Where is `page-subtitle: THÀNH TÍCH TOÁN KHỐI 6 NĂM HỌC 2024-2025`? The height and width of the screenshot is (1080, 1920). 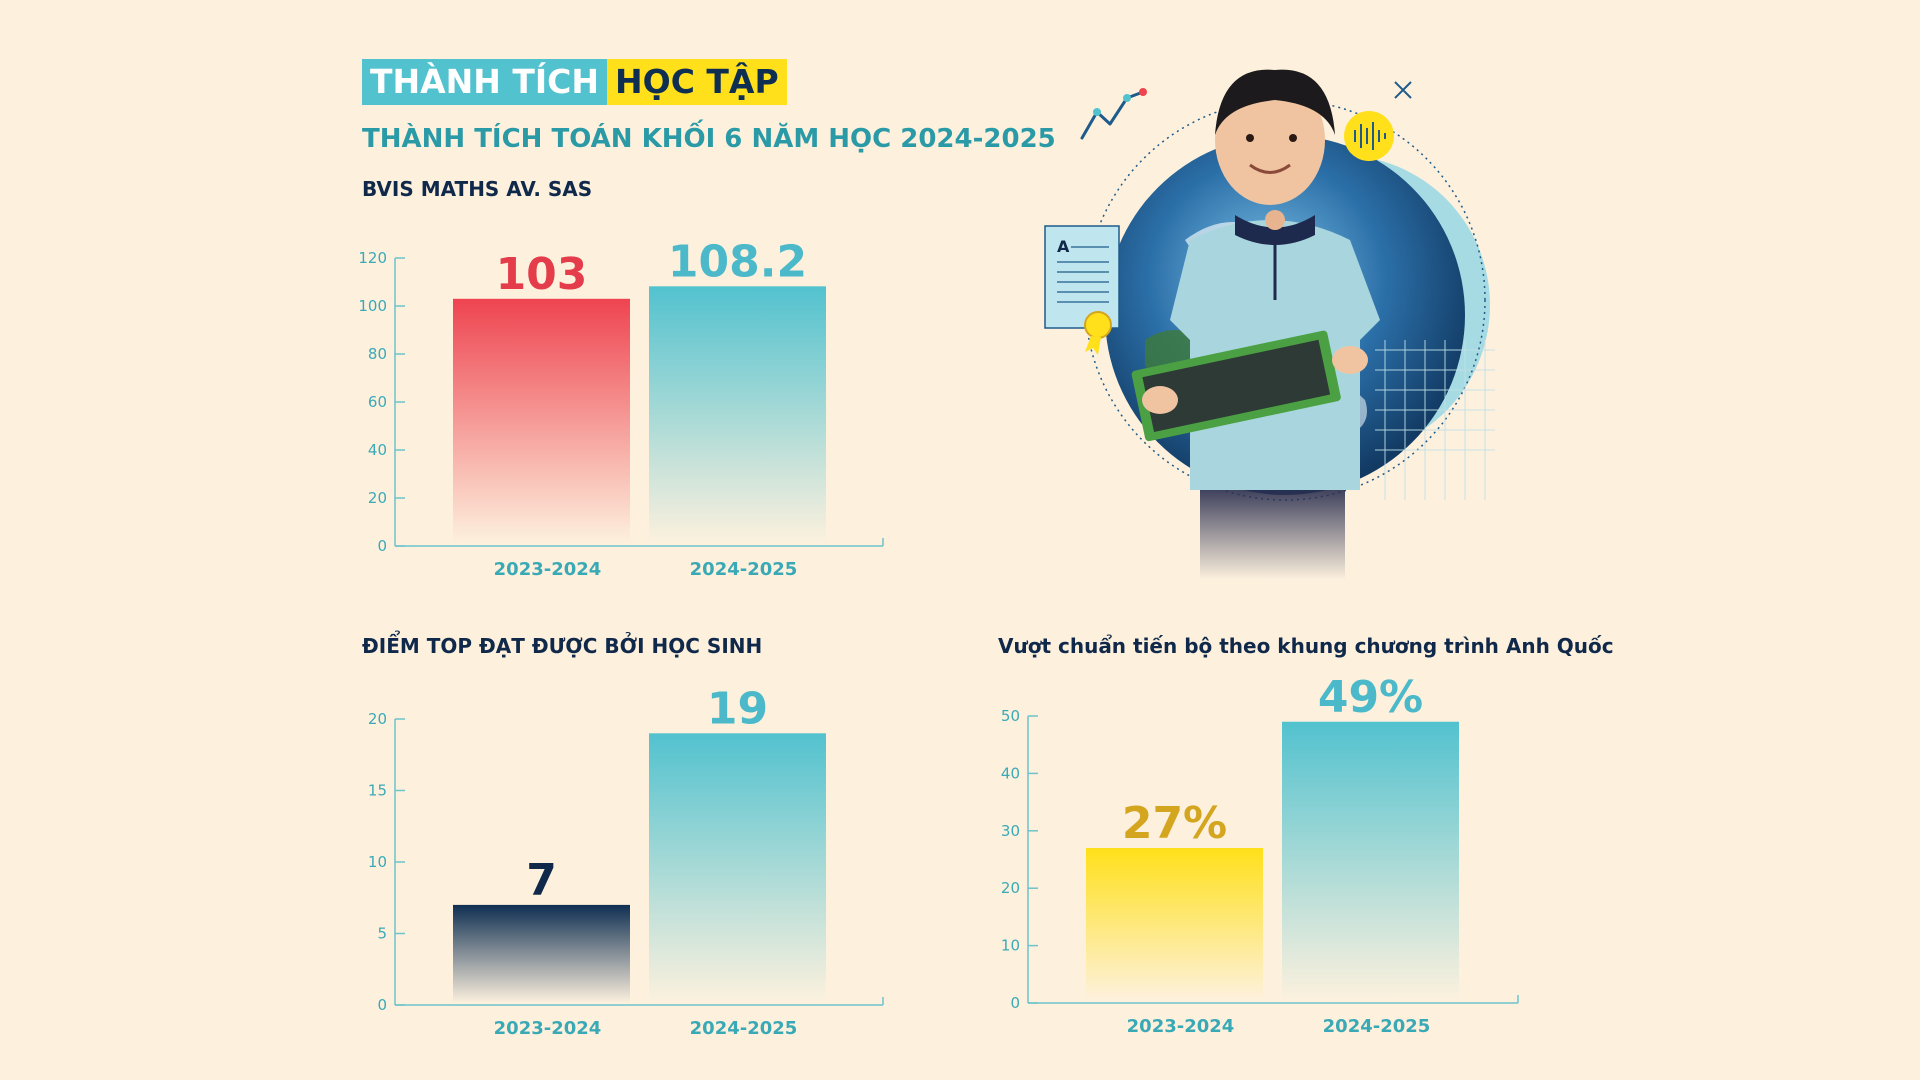 page-subtitle: THÀNH TÍCH TOÁN KHỐI 6 NĂM HỌC 2024-2025 is located at coordinates (709, 139).